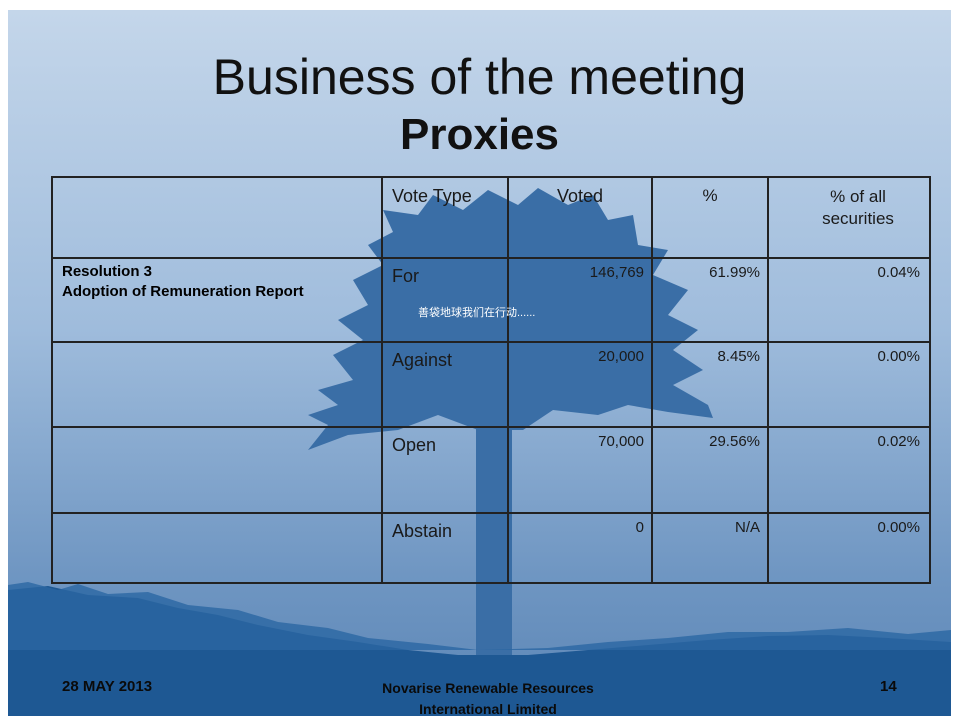 The image size is (959, 724). Describe the element at coordinates (479, 134) in the screenshot. I see `subtitle: Proxies` at that location.